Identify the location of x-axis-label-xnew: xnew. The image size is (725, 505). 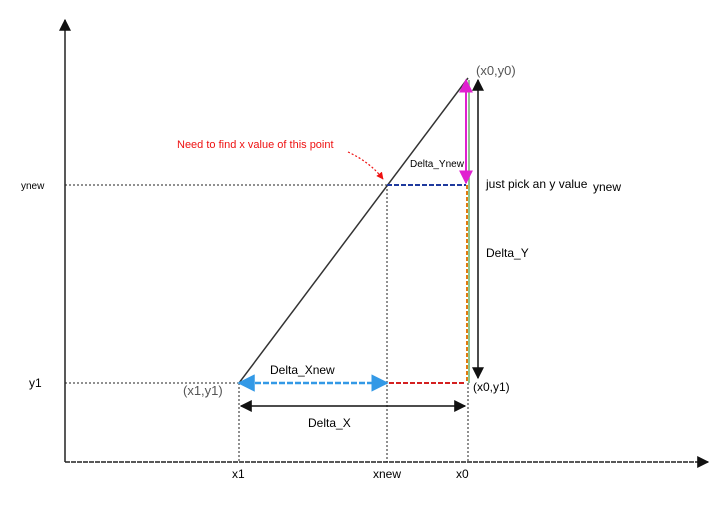
(387, 474).